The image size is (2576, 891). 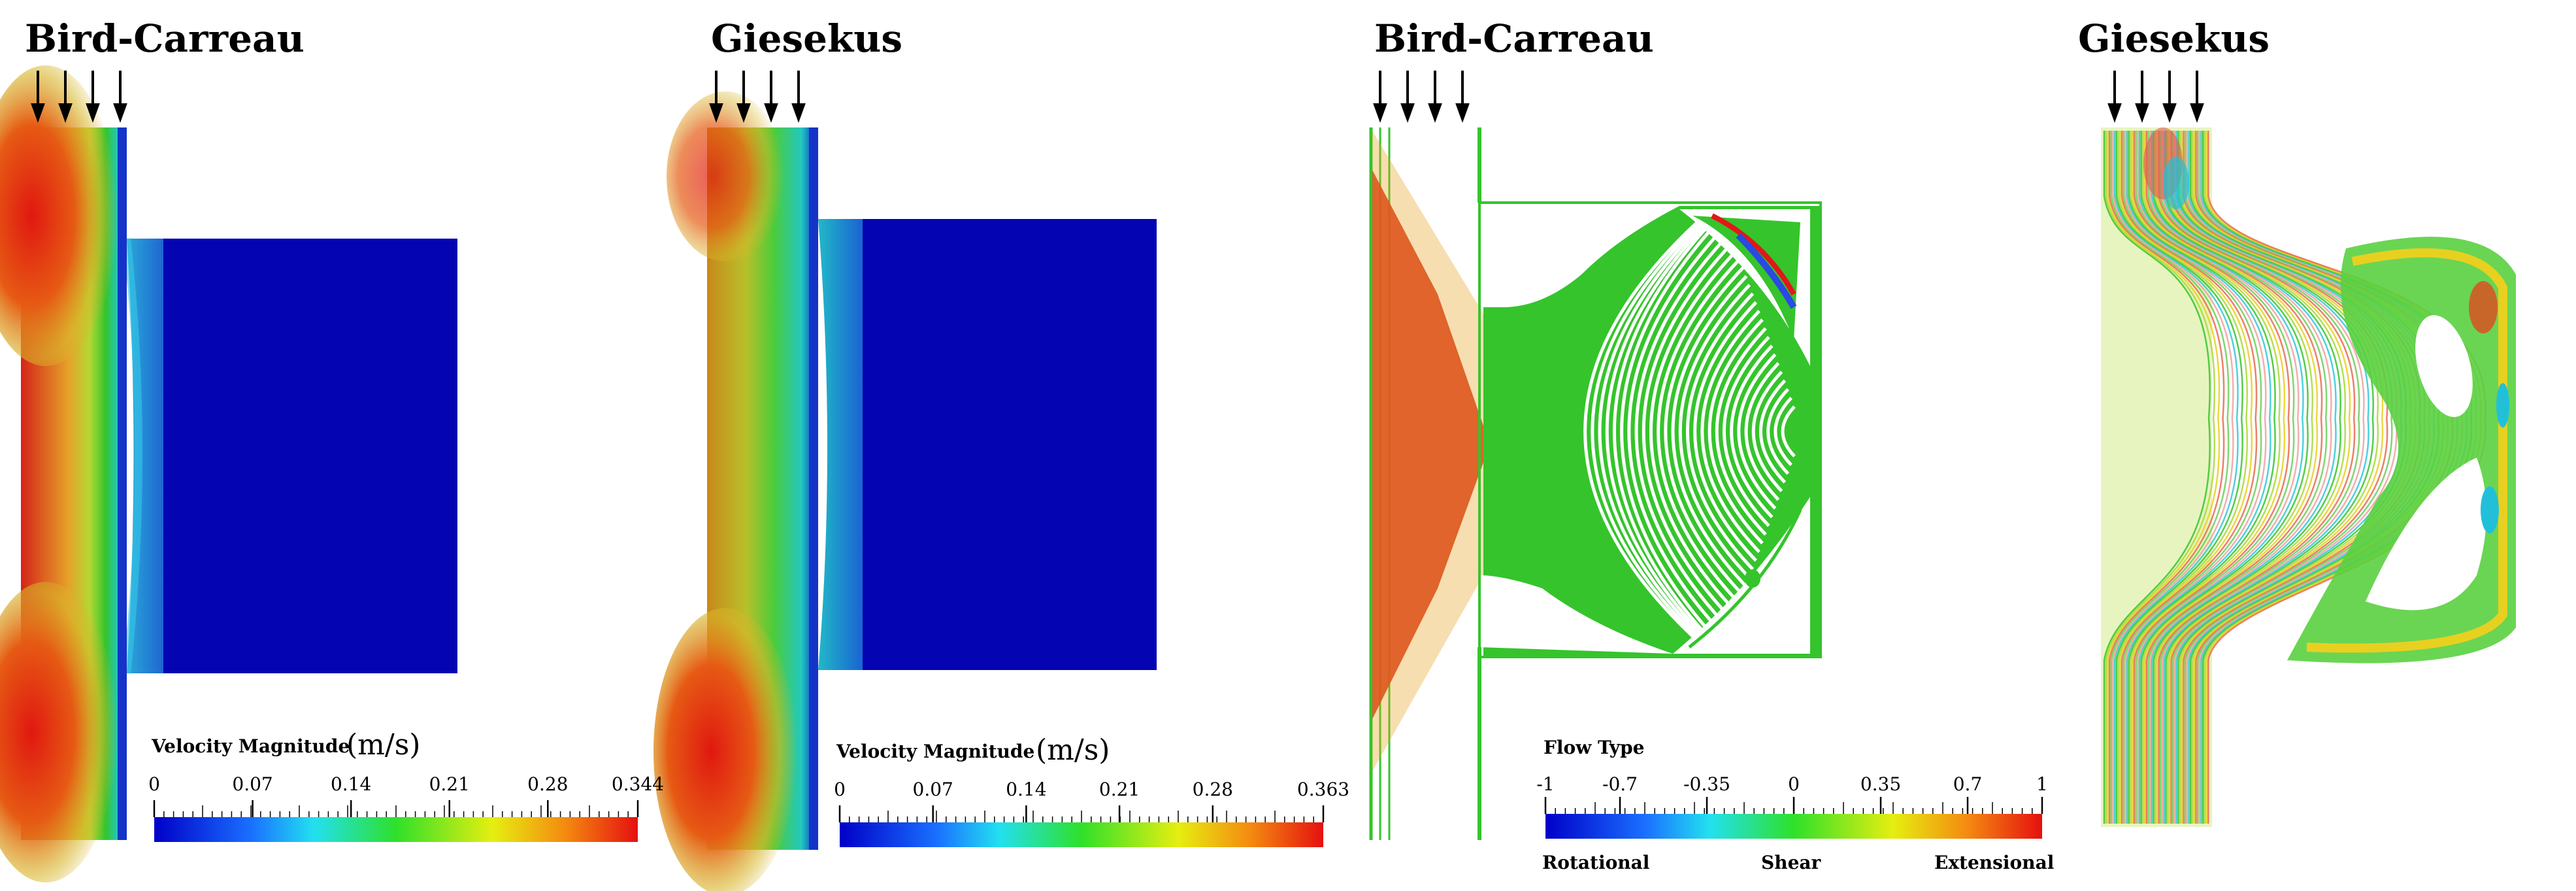 I want to click on colorbar-2-tick-label: 0.363, so click(x=1323, y=789).